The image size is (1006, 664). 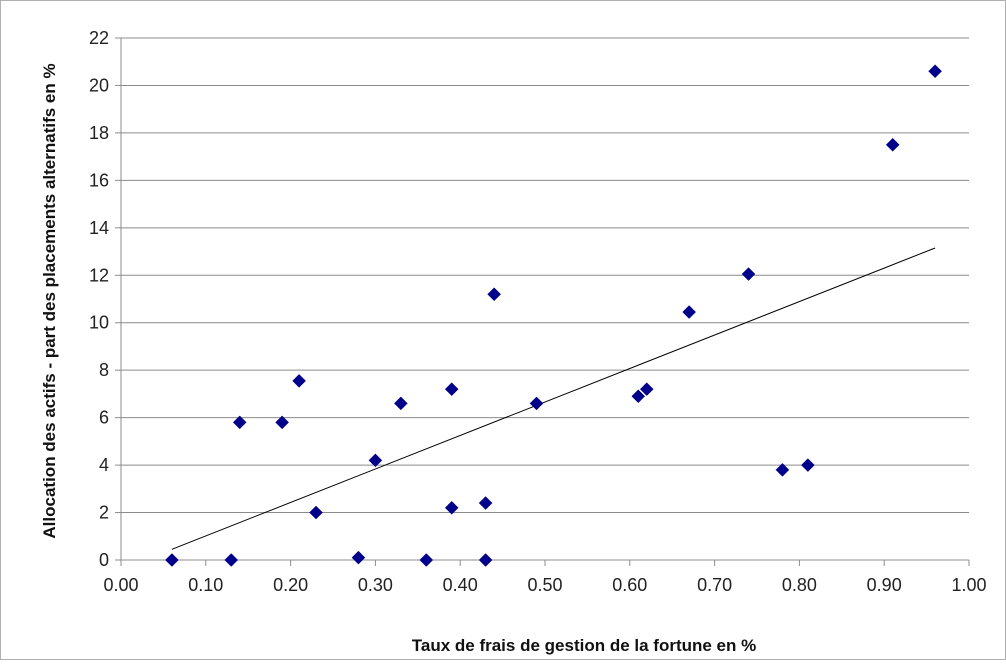 I want to click on x-tick-label: 0.00, so click(x=120, y=585).